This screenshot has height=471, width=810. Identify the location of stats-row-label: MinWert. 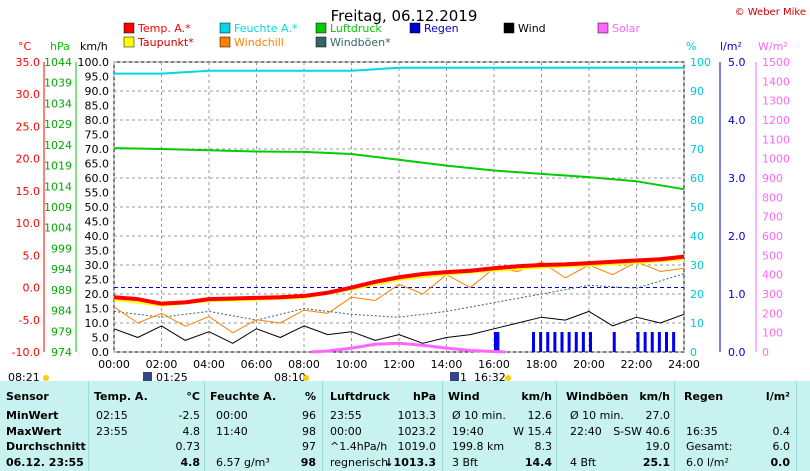
(32, 415).